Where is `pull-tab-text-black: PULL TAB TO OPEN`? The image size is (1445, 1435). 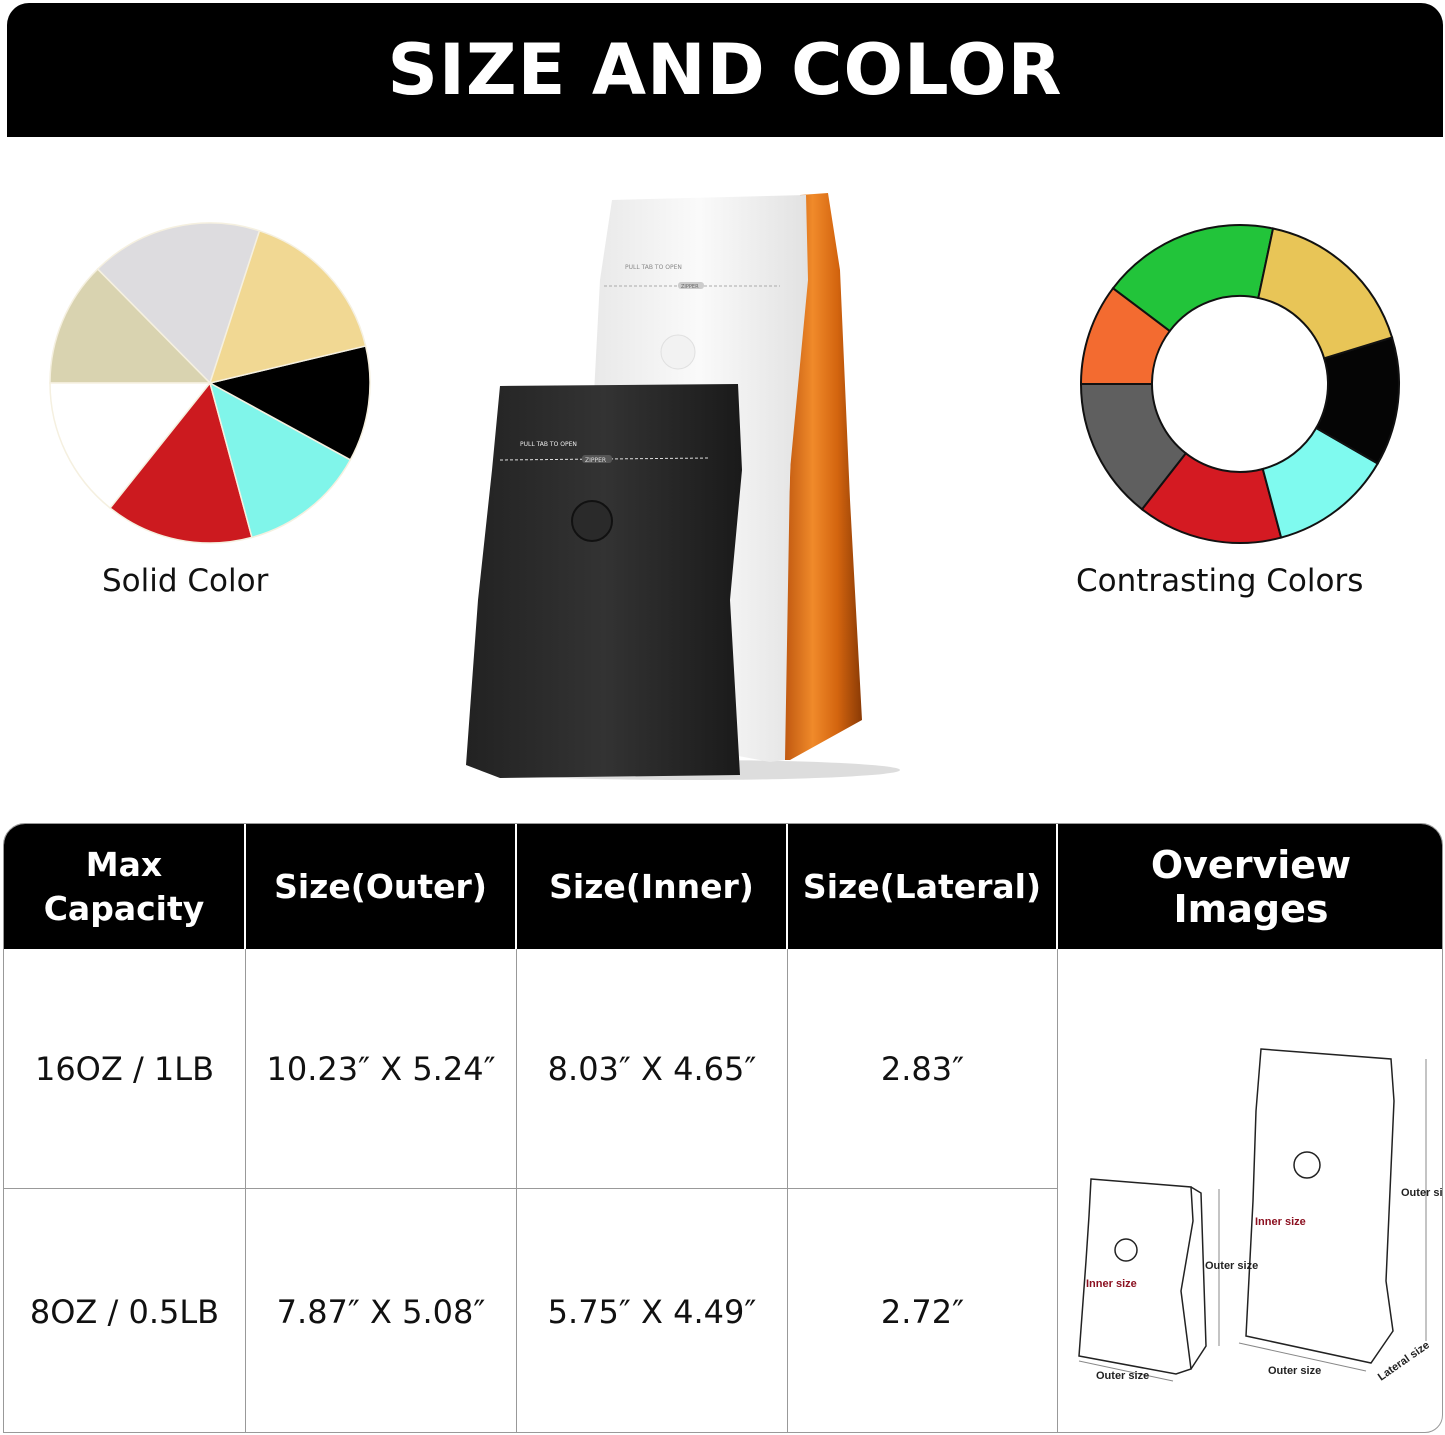 pull-tab-text-black: PULL TAB TO OPEN is located at coordinates (548, 444).